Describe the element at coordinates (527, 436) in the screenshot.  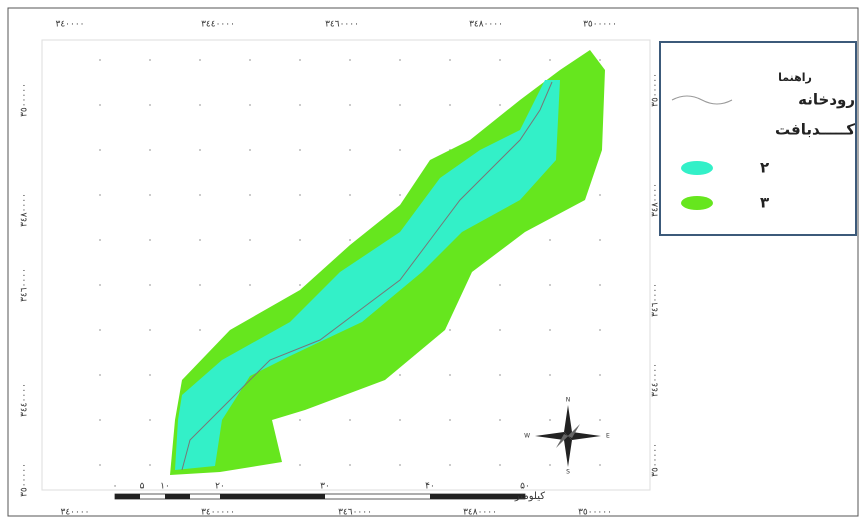
I see `compass-w: W` at that location.